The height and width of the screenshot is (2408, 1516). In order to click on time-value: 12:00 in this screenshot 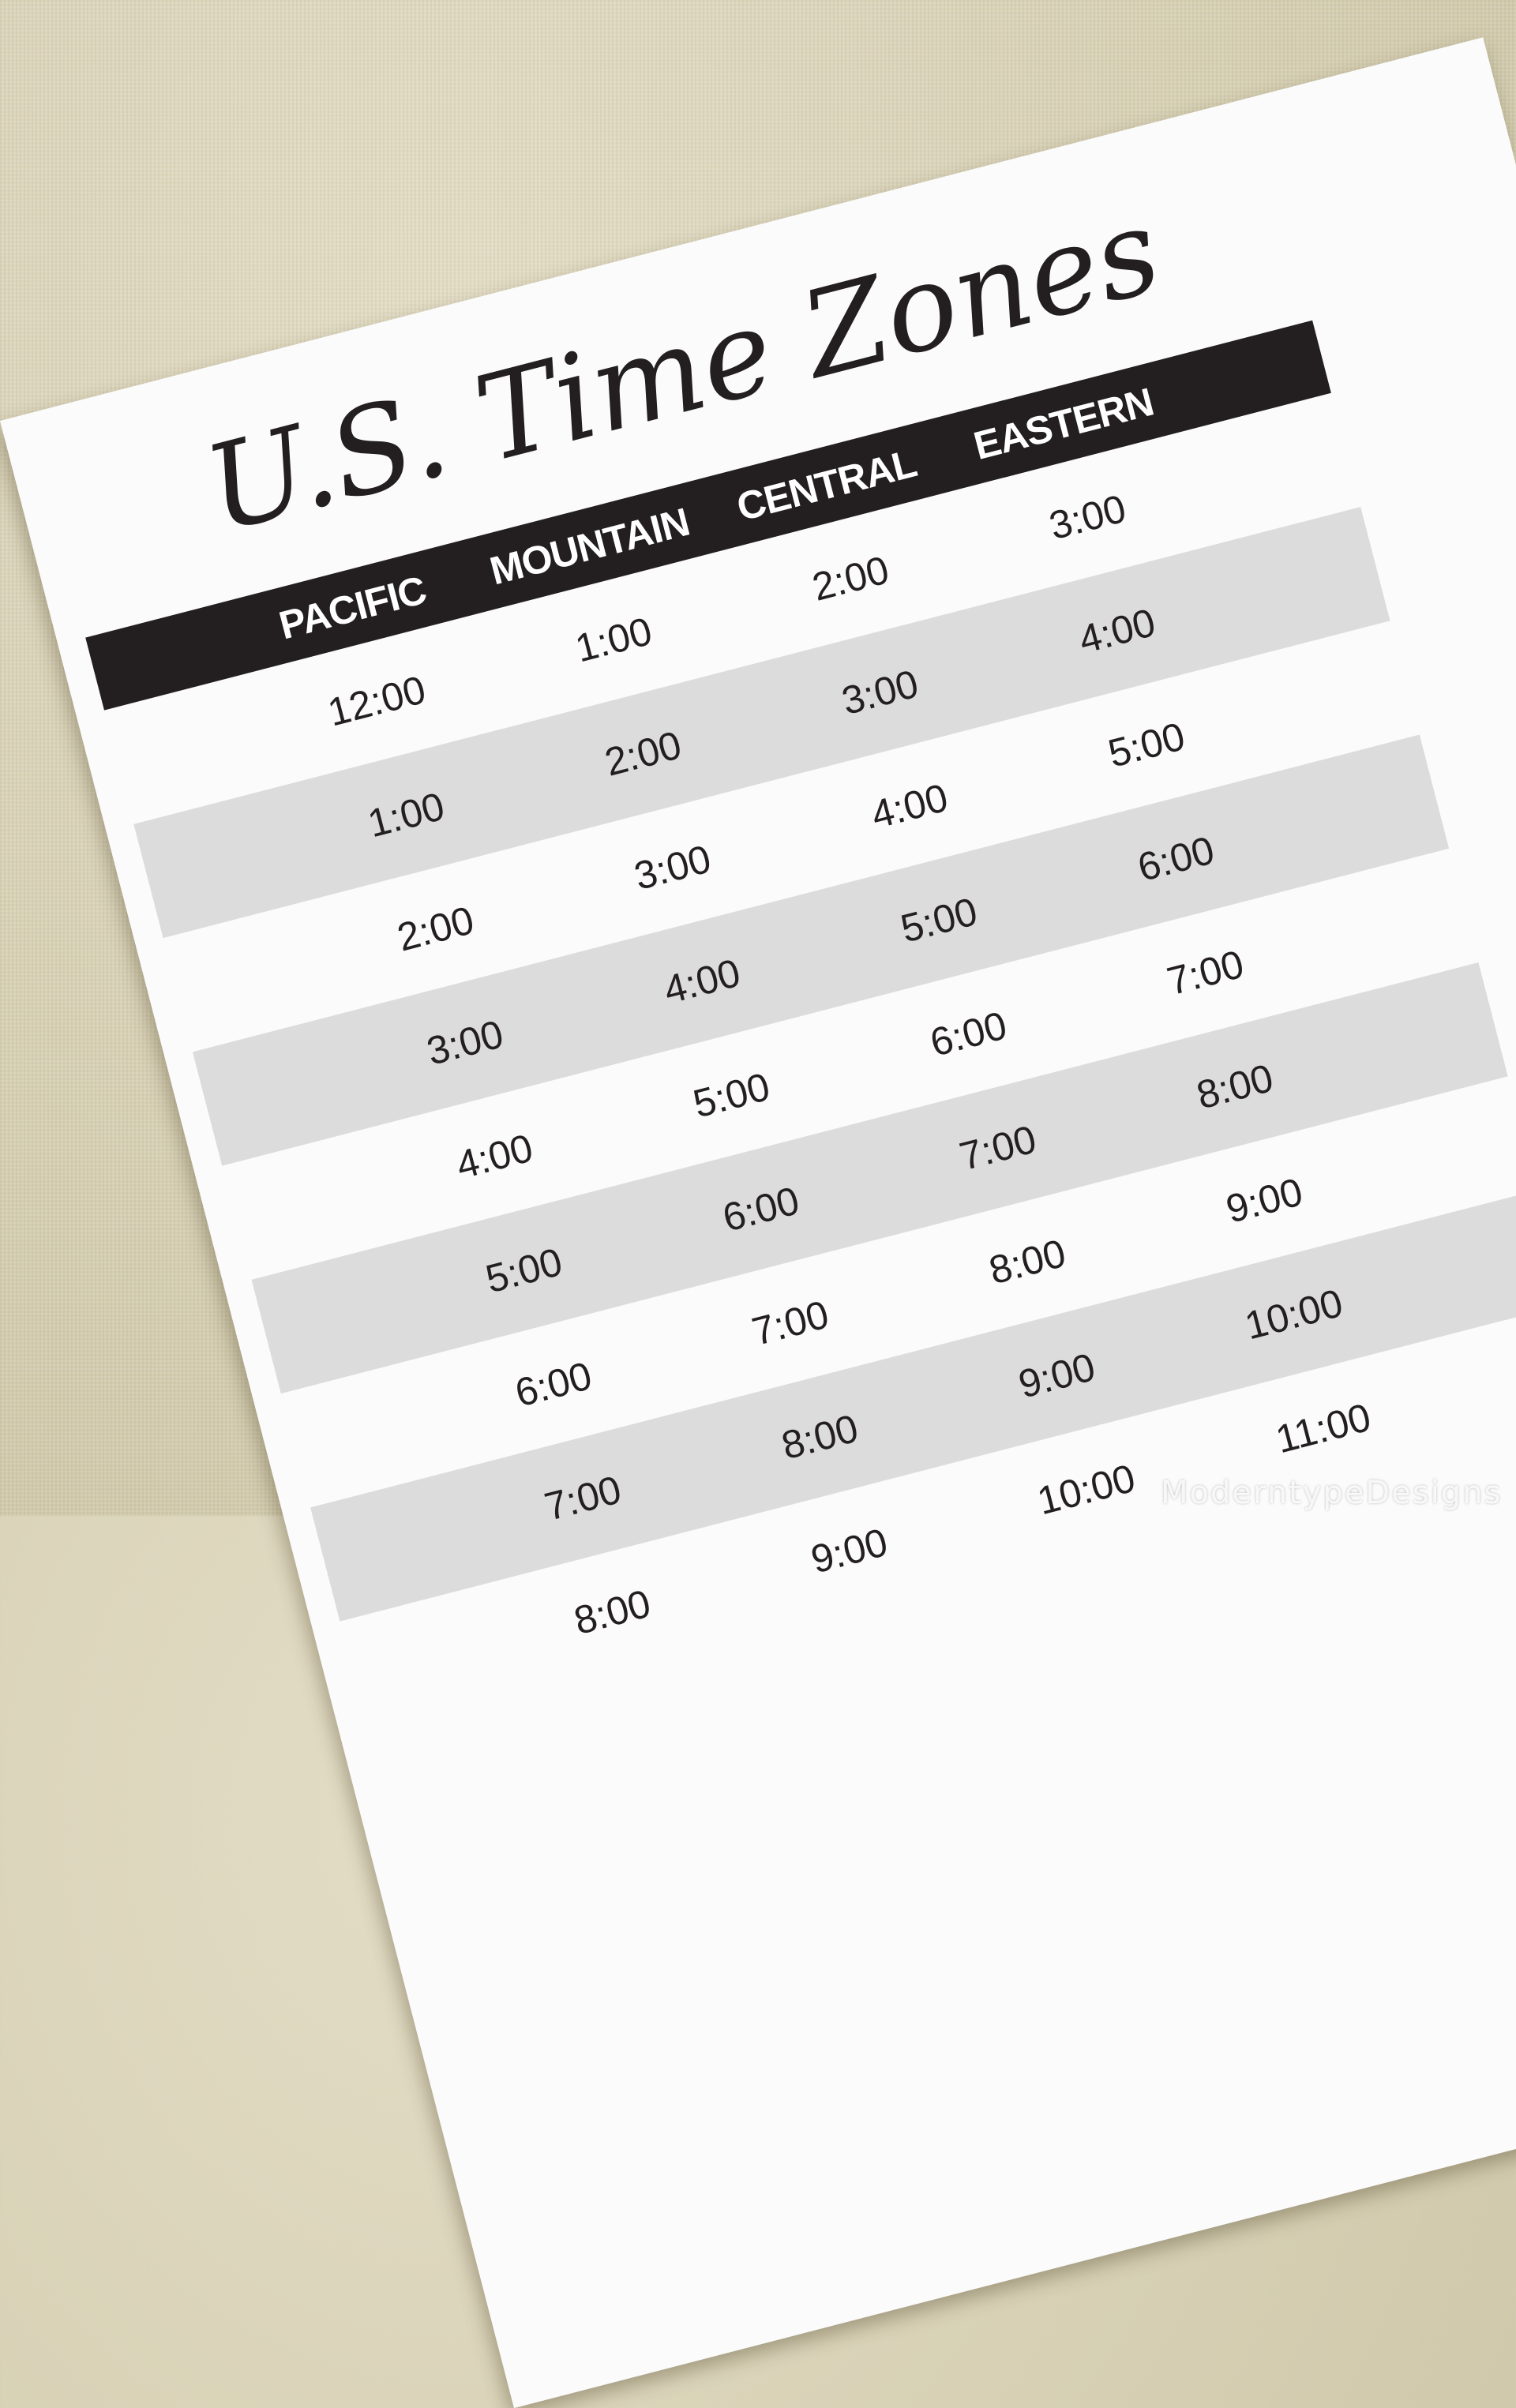, I will do `click(376, 700)`.